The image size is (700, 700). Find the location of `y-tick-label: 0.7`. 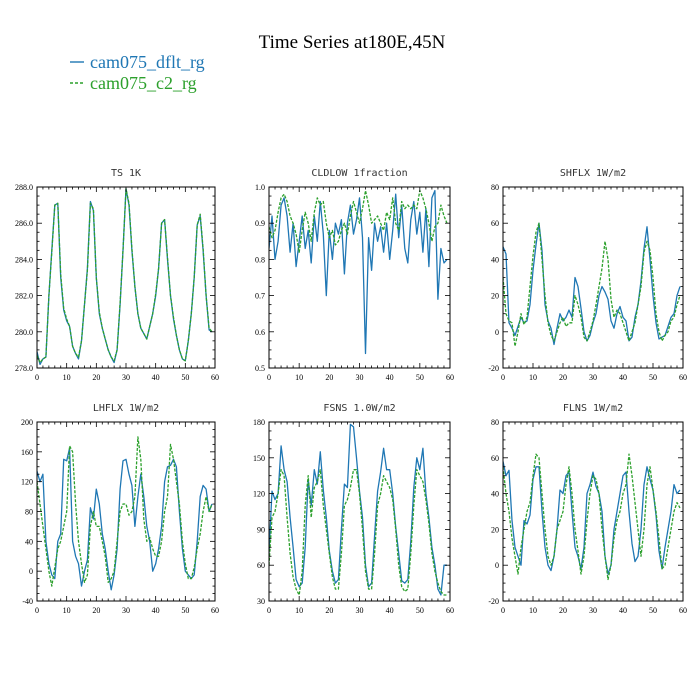

y-tick-label: 0.7 is located at coordinates (260, 296).